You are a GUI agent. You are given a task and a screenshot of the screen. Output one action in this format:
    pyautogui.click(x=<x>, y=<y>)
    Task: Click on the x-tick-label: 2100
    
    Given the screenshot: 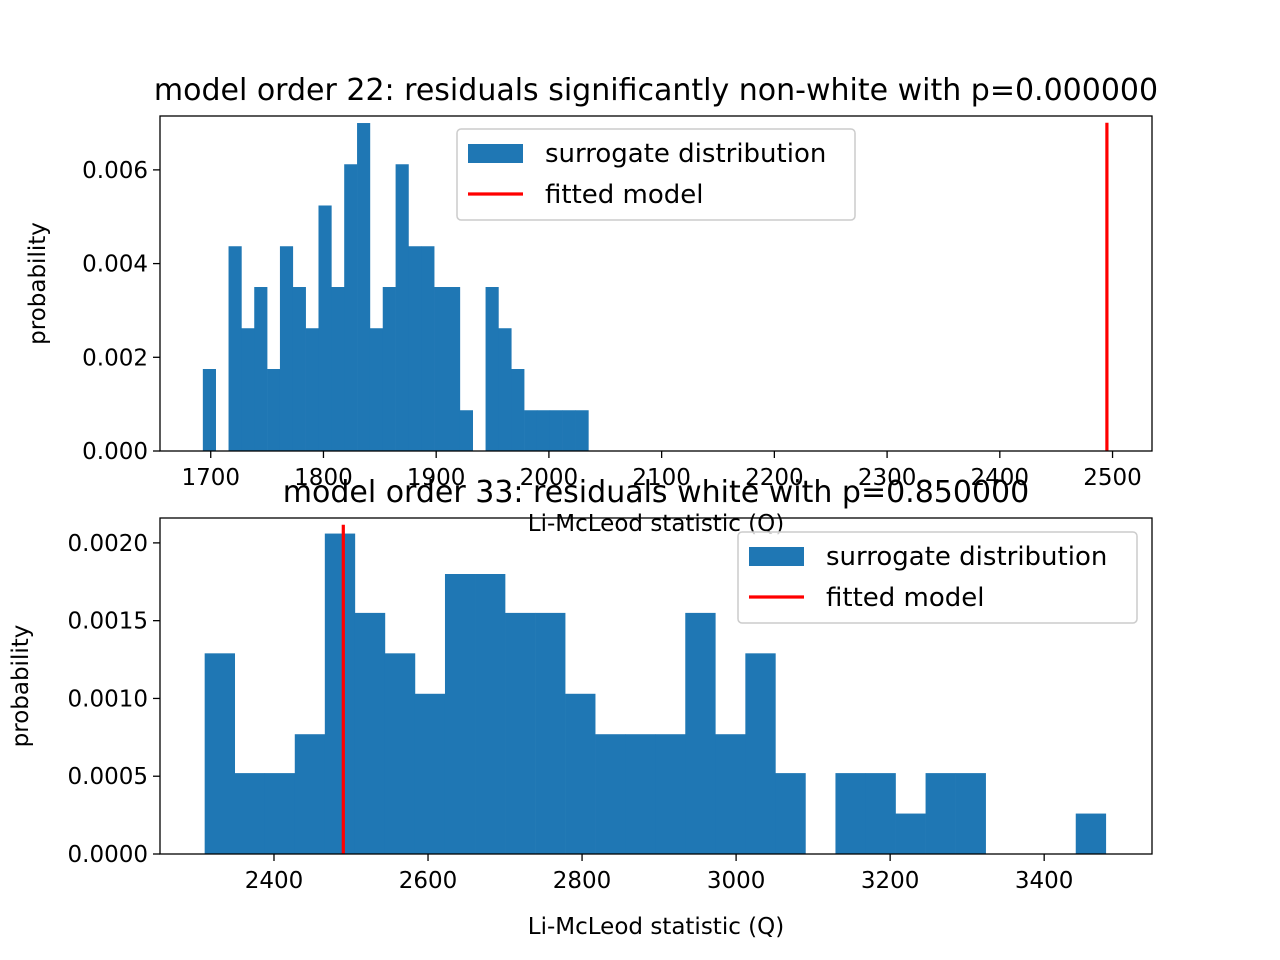 What is the action you would take?
    pyautogui.click(x=661, y=478)
    